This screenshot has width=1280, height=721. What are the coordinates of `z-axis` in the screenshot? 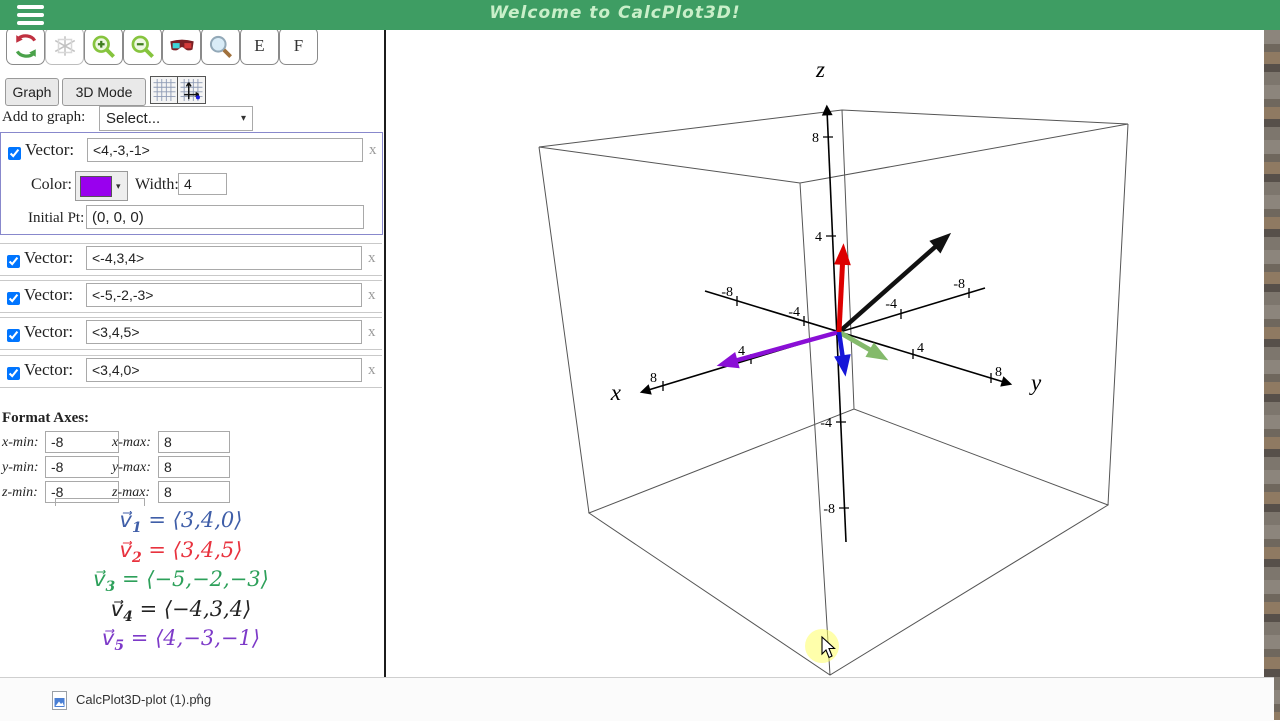 It's located at (834, 323).